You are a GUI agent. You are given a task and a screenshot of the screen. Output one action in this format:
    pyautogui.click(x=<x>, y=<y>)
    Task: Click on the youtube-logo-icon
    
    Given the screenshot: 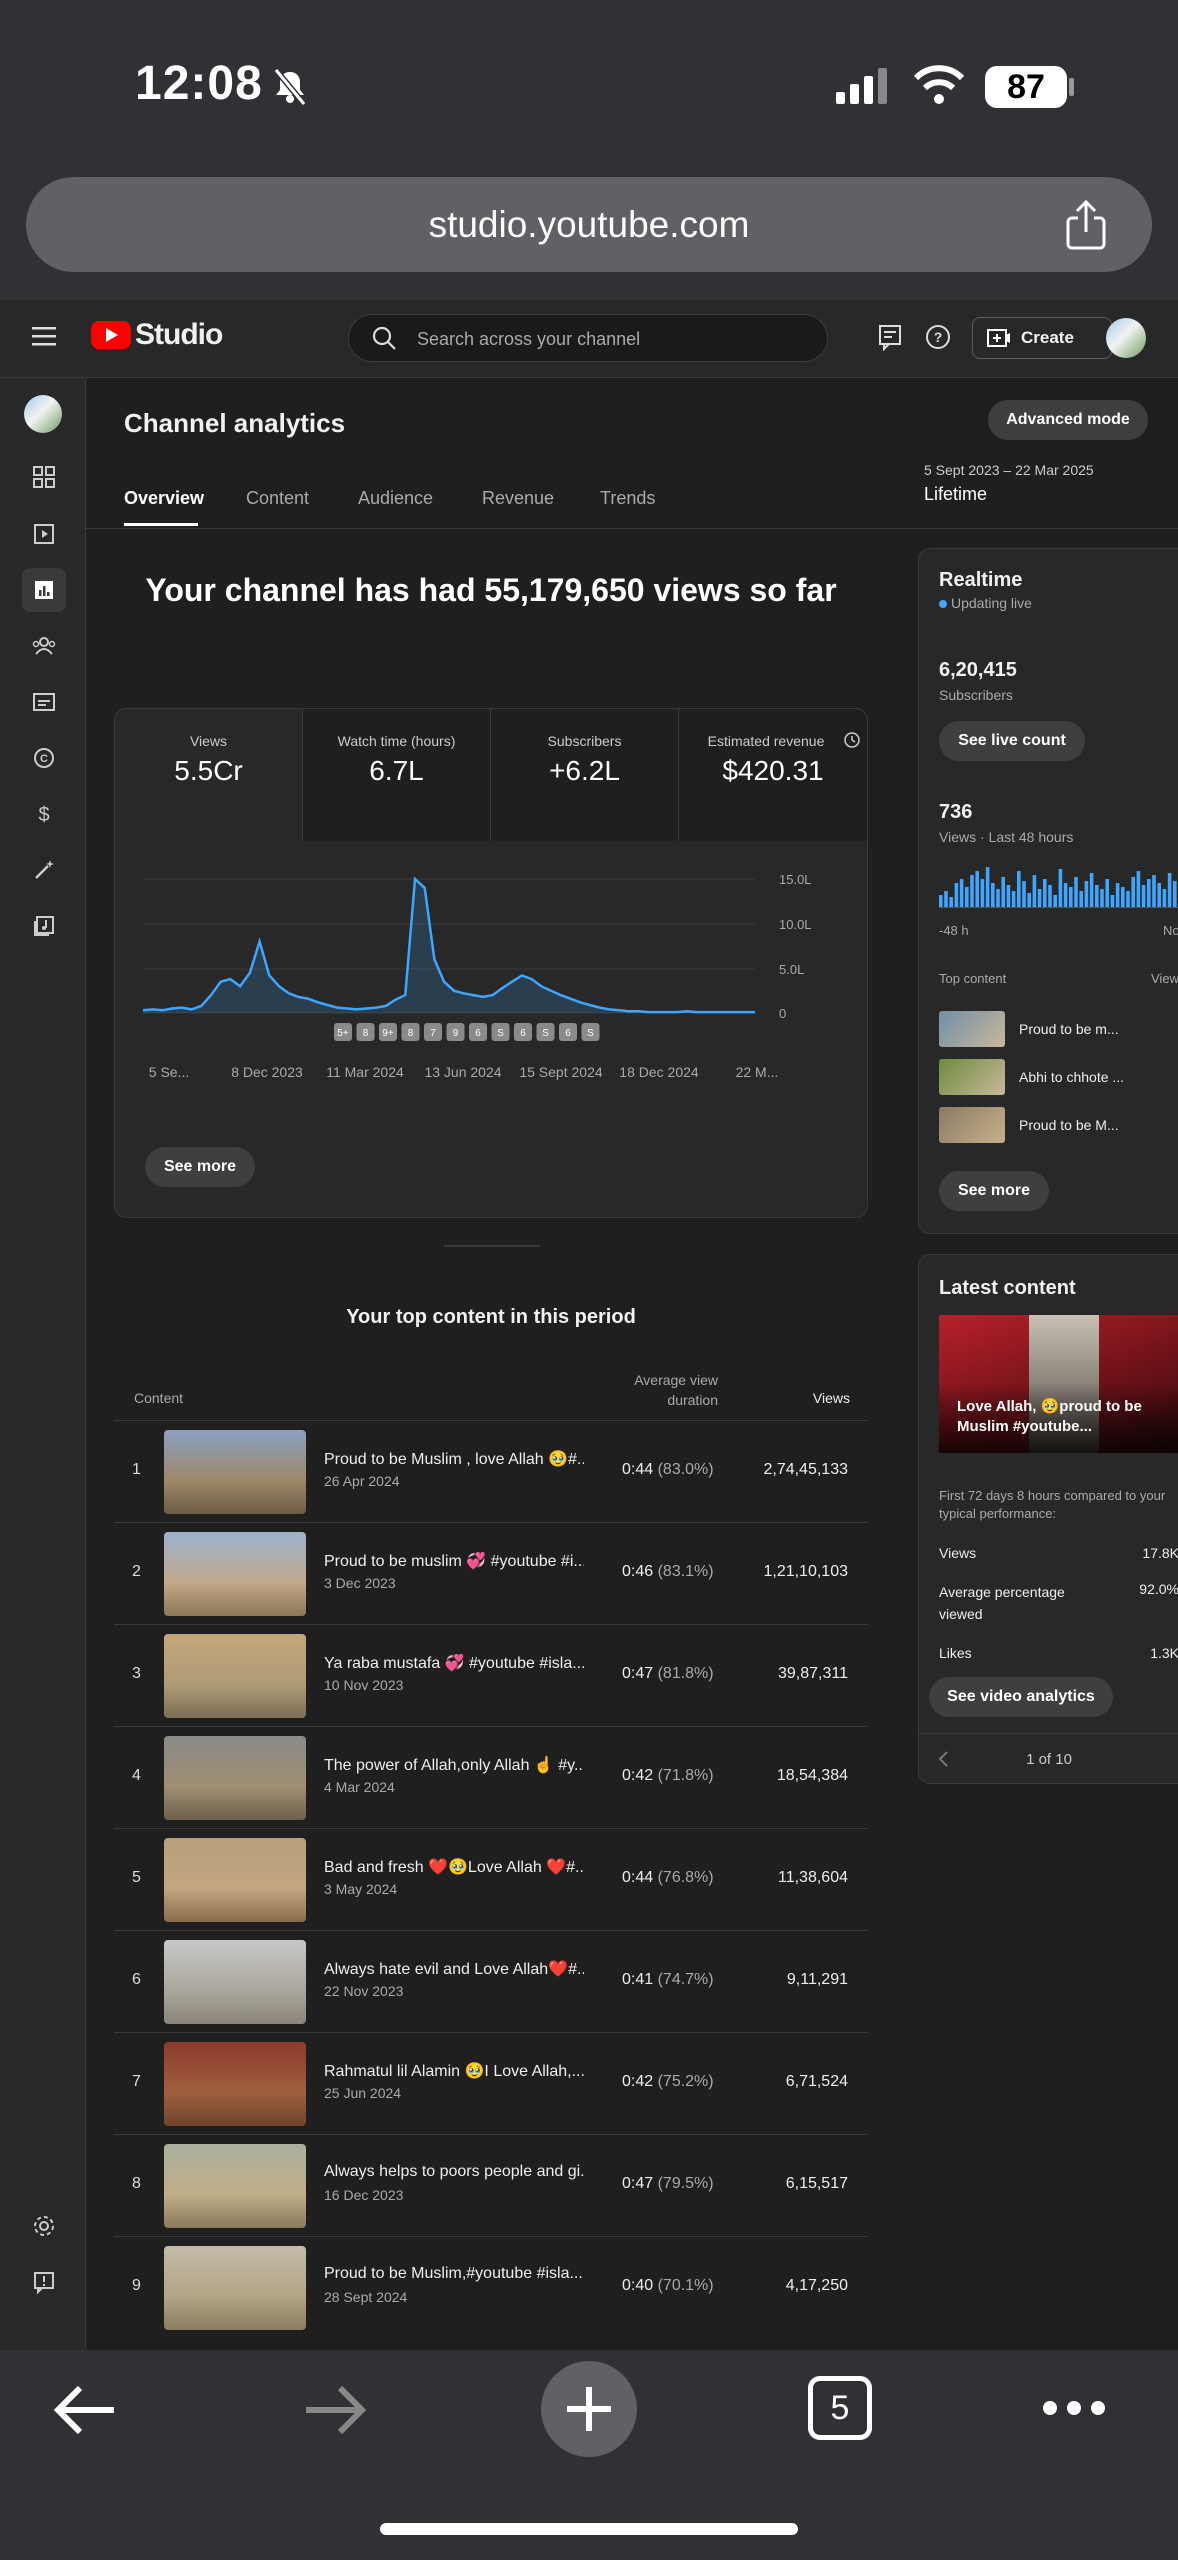 What is the action you would take?
    pyautogui.click(x=111, y=335)
    